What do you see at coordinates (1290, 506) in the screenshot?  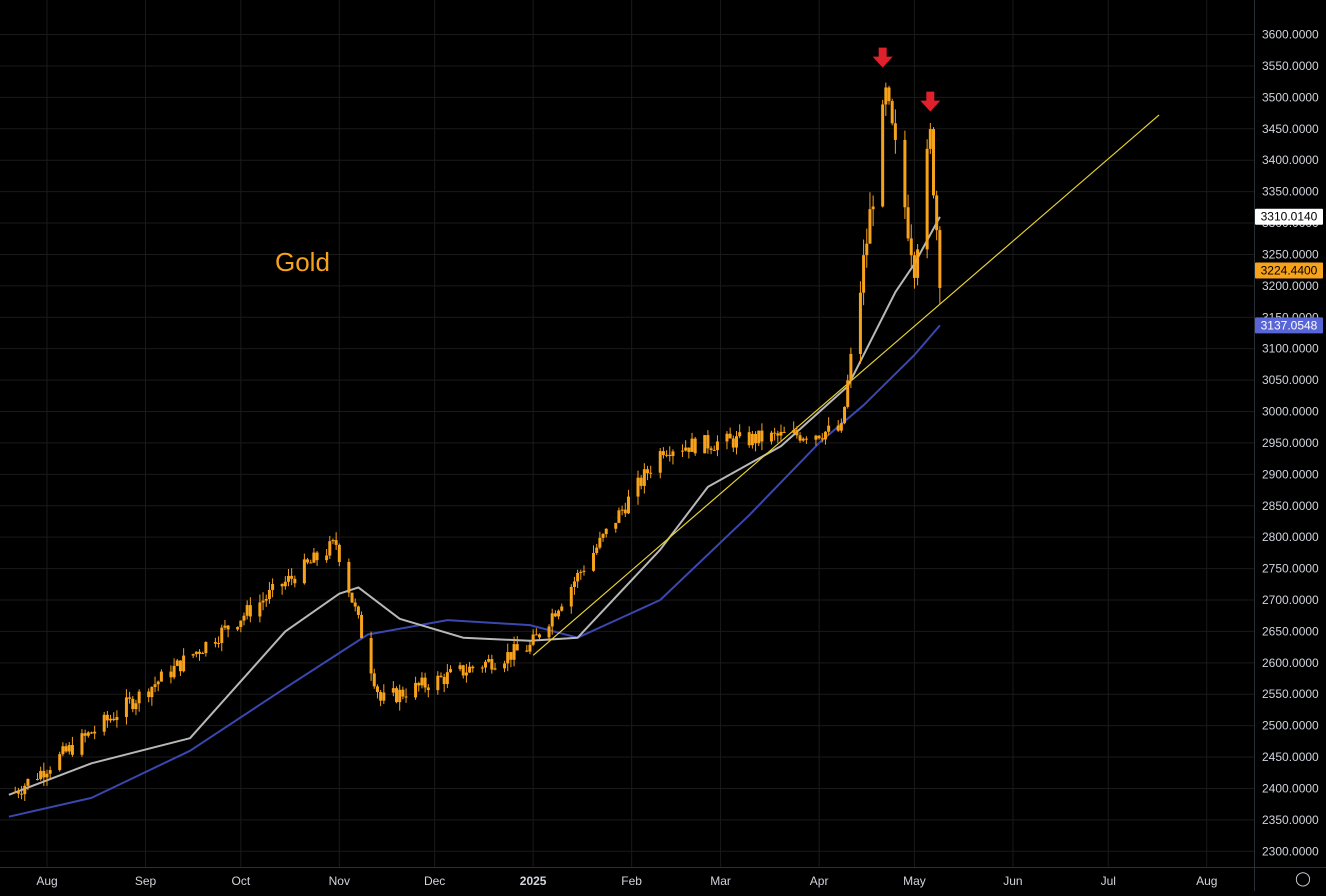 I see `price-tick-label: 2850.0000` at bounding box center [1290, 506].